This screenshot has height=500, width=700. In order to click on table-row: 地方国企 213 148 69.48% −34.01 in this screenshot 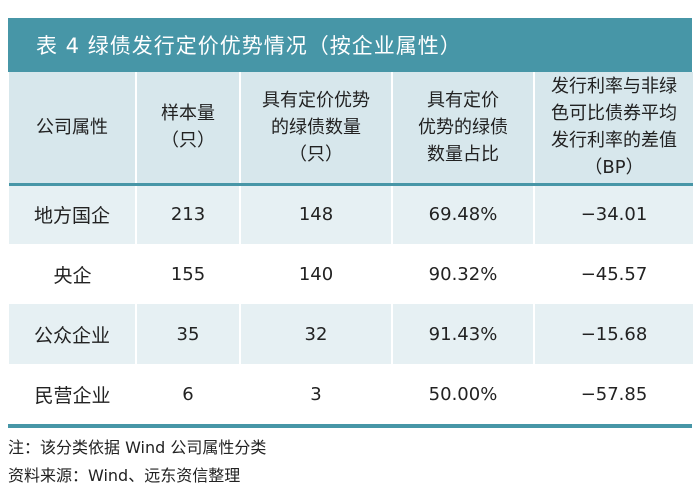, I will do `click(351, 214)`.